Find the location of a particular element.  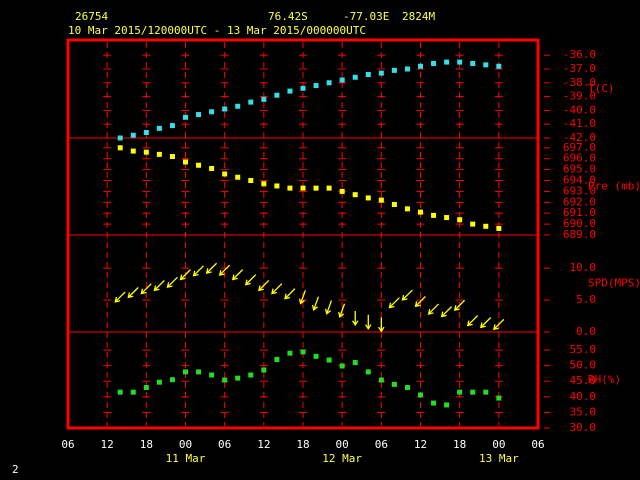

x-day-label: 12 Mar is located at coordinates (342, 458).